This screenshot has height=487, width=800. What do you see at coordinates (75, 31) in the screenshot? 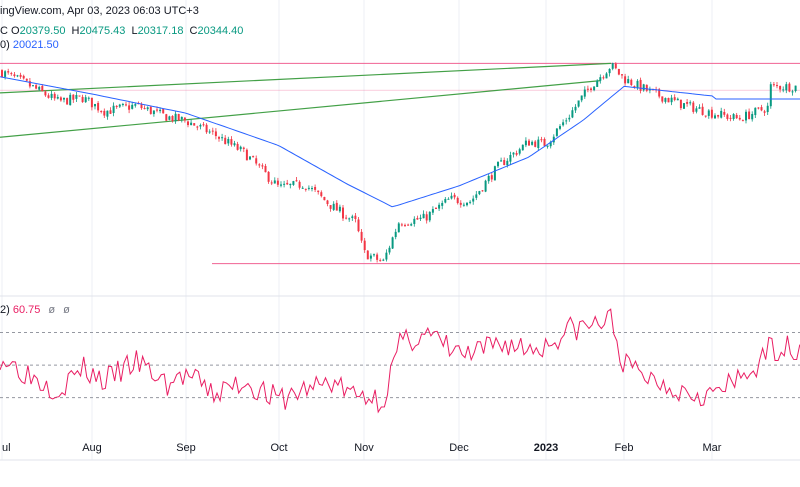
I see `high-label: H` at bounding box center [75, 31].